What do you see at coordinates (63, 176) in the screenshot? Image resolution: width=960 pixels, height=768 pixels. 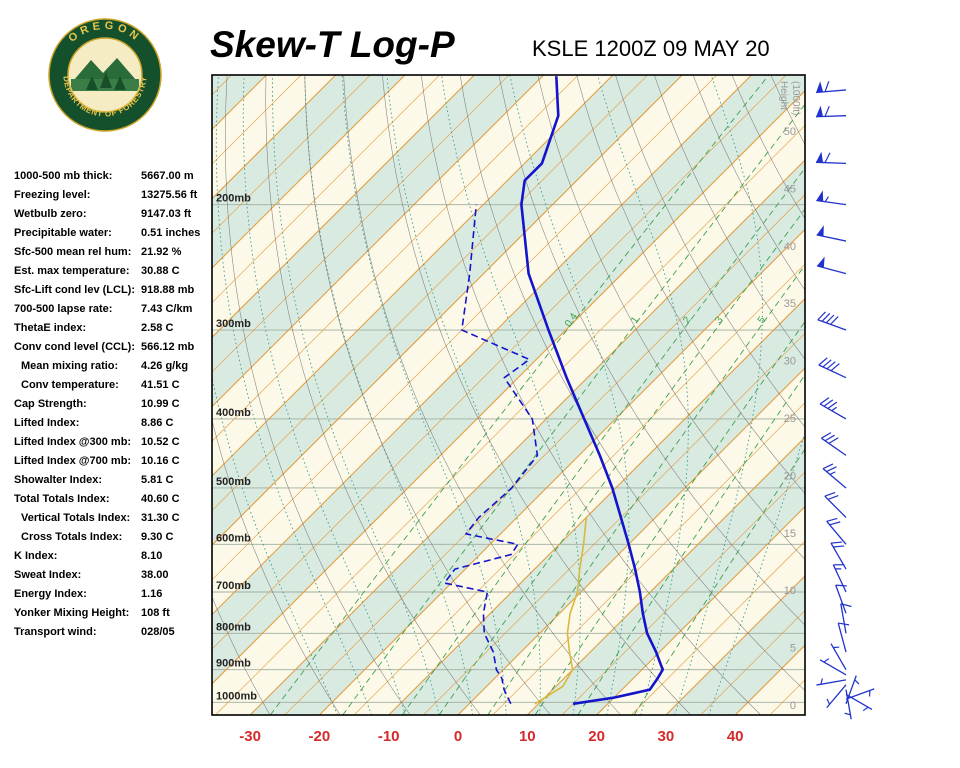 I see `index-label: 1000-500 mb thick:` at bounding box center [63, 176].